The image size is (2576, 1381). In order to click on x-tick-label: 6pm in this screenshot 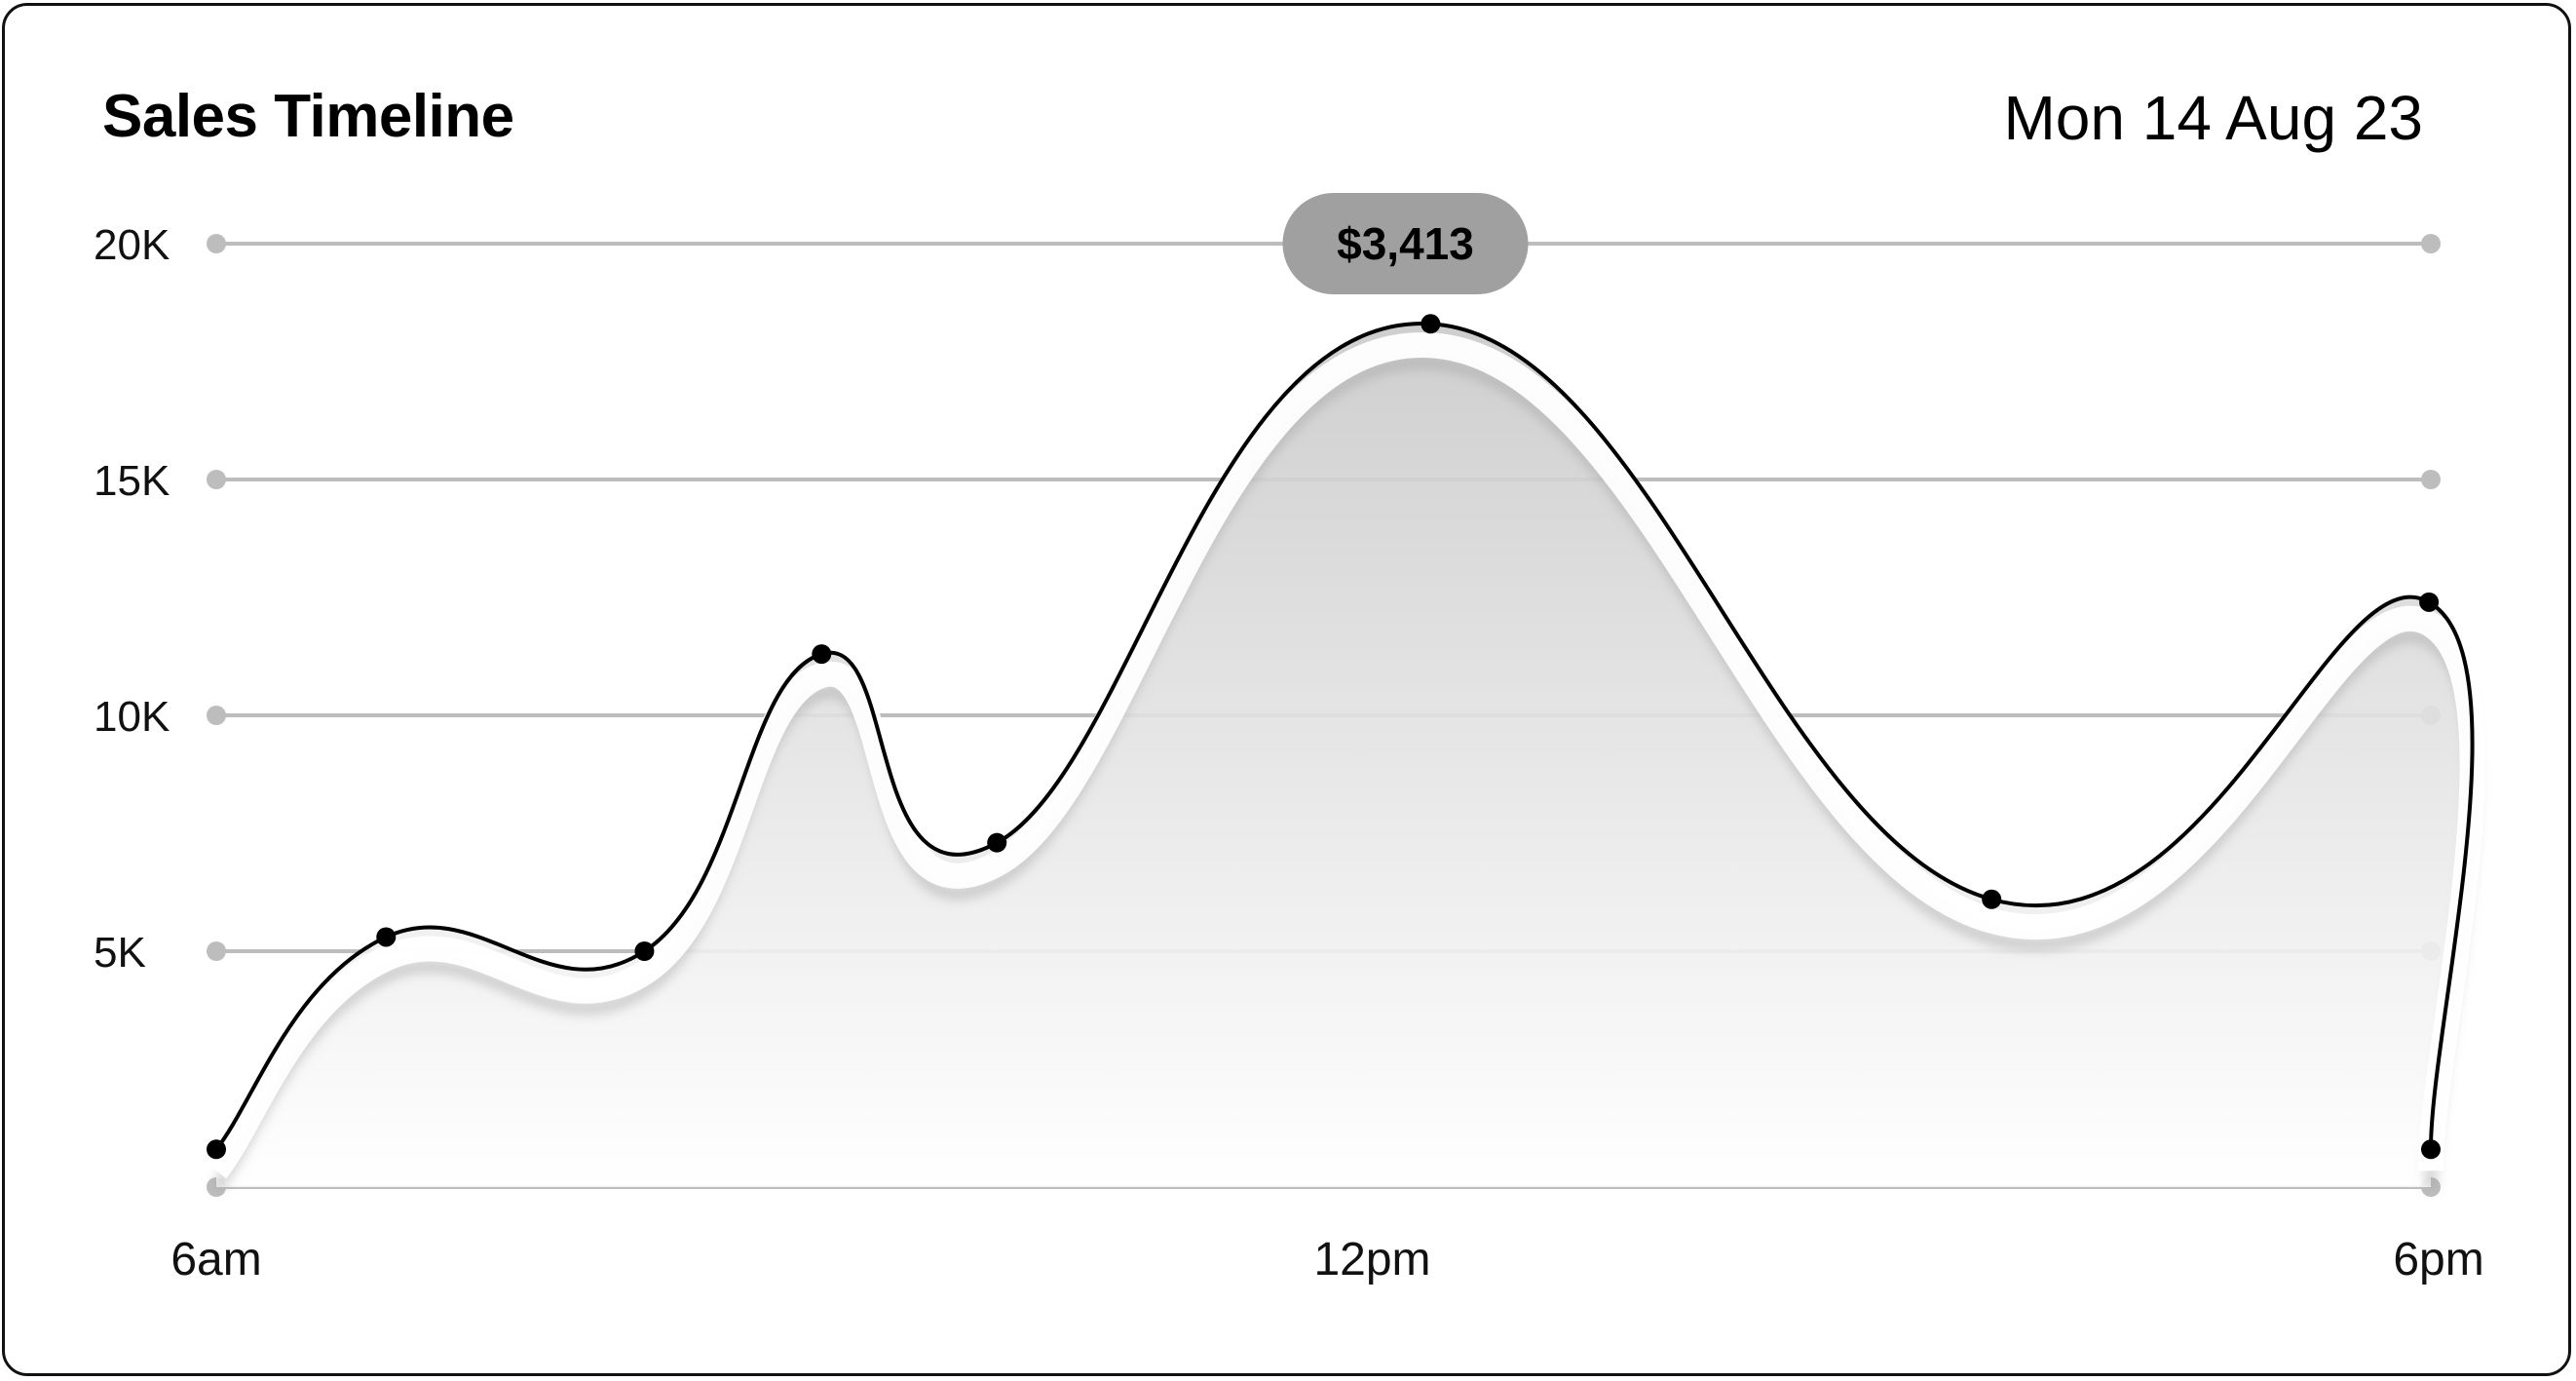, I will do `click(2438, 1259)`.